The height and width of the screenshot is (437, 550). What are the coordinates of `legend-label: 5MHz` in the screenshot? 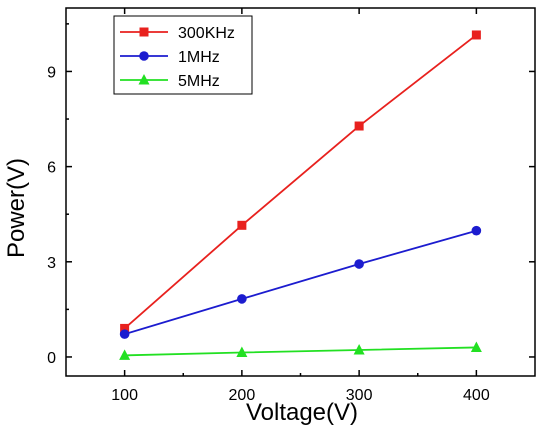 It's located at (199, 81).